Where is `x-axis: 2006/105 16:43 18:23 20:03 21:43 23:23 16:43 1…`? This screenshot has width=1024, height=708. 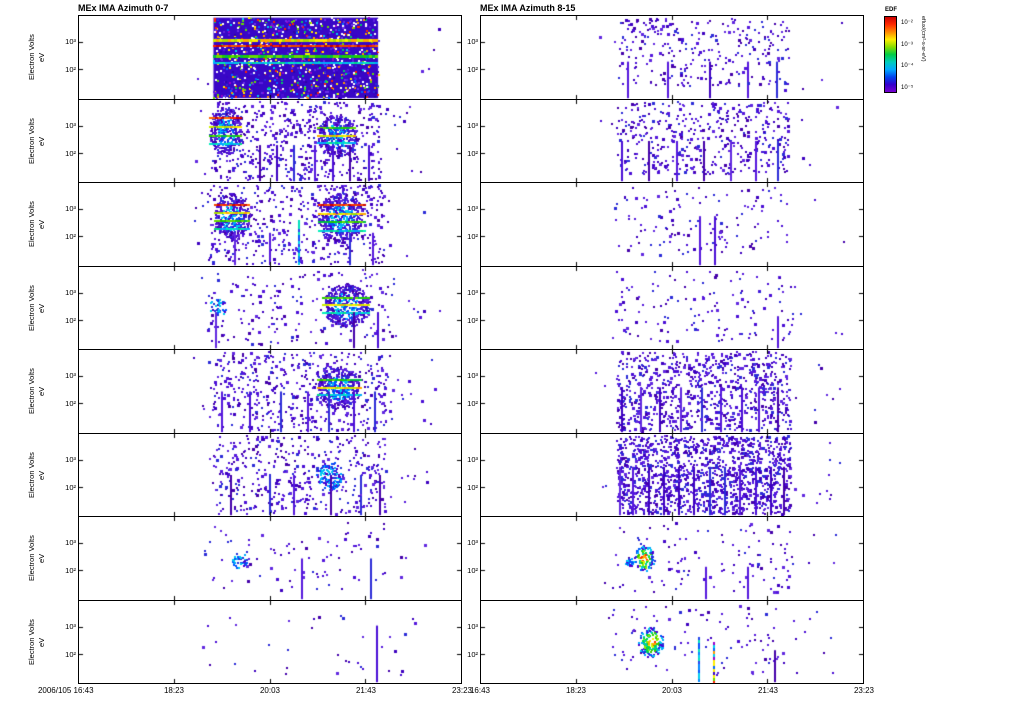
x-axis: 2006/105 16:43 18:23 20:03 21:43 23:23 16:43 1… is located at coordinates (512, 693).